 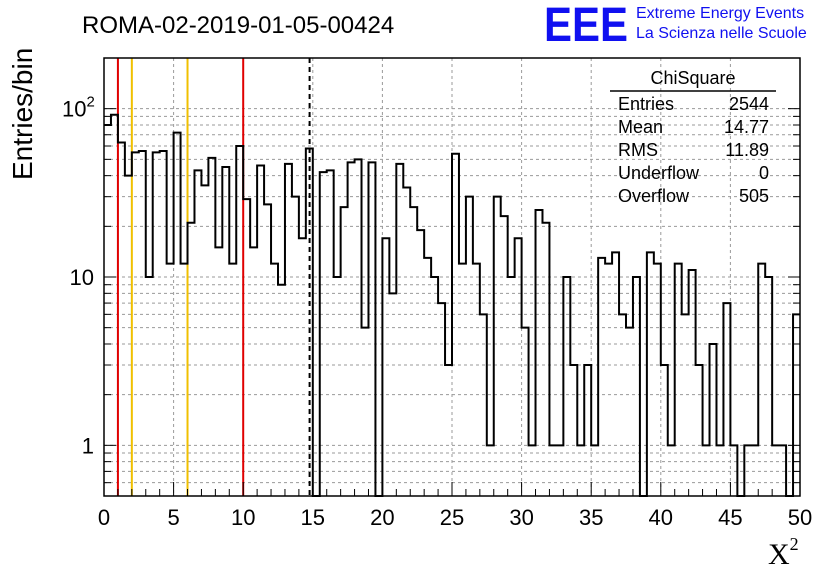 What do you see at coordinates (661, 517) in the screenshot?
I see `x-tick-label: 40` at bounding box center [661, 517].